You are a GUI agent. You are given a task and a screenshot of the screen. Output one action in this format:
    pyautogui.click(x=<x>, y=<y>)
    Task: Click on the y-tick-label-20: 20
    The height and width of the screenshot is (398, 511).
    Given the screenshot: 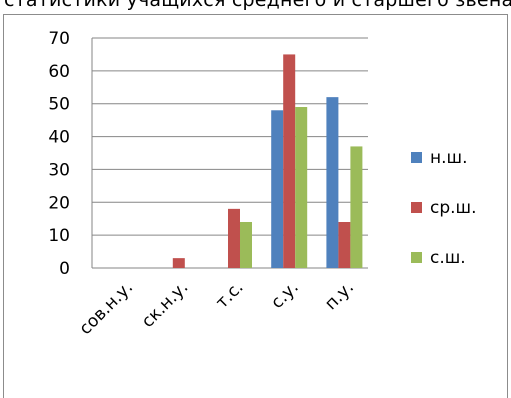 What is the action you would take?
    pyautogui.click(x=59, y=203)
    